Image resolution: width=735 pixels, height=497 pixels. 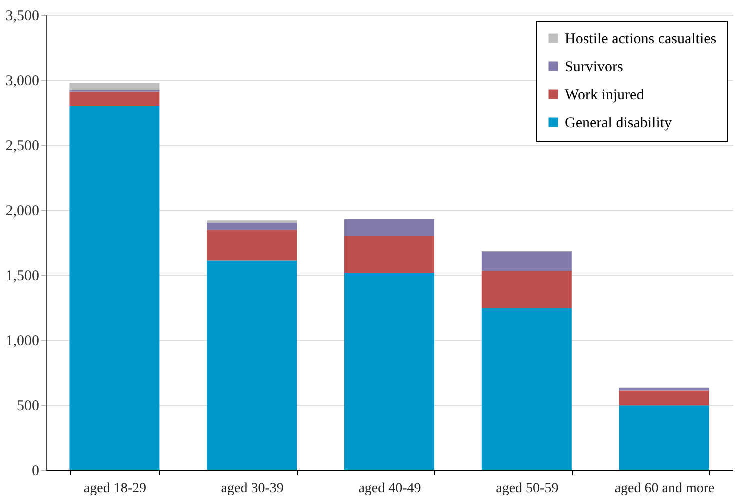 I want to click on x-tick-label: aged 60 and more, so click(x=664, y=489).